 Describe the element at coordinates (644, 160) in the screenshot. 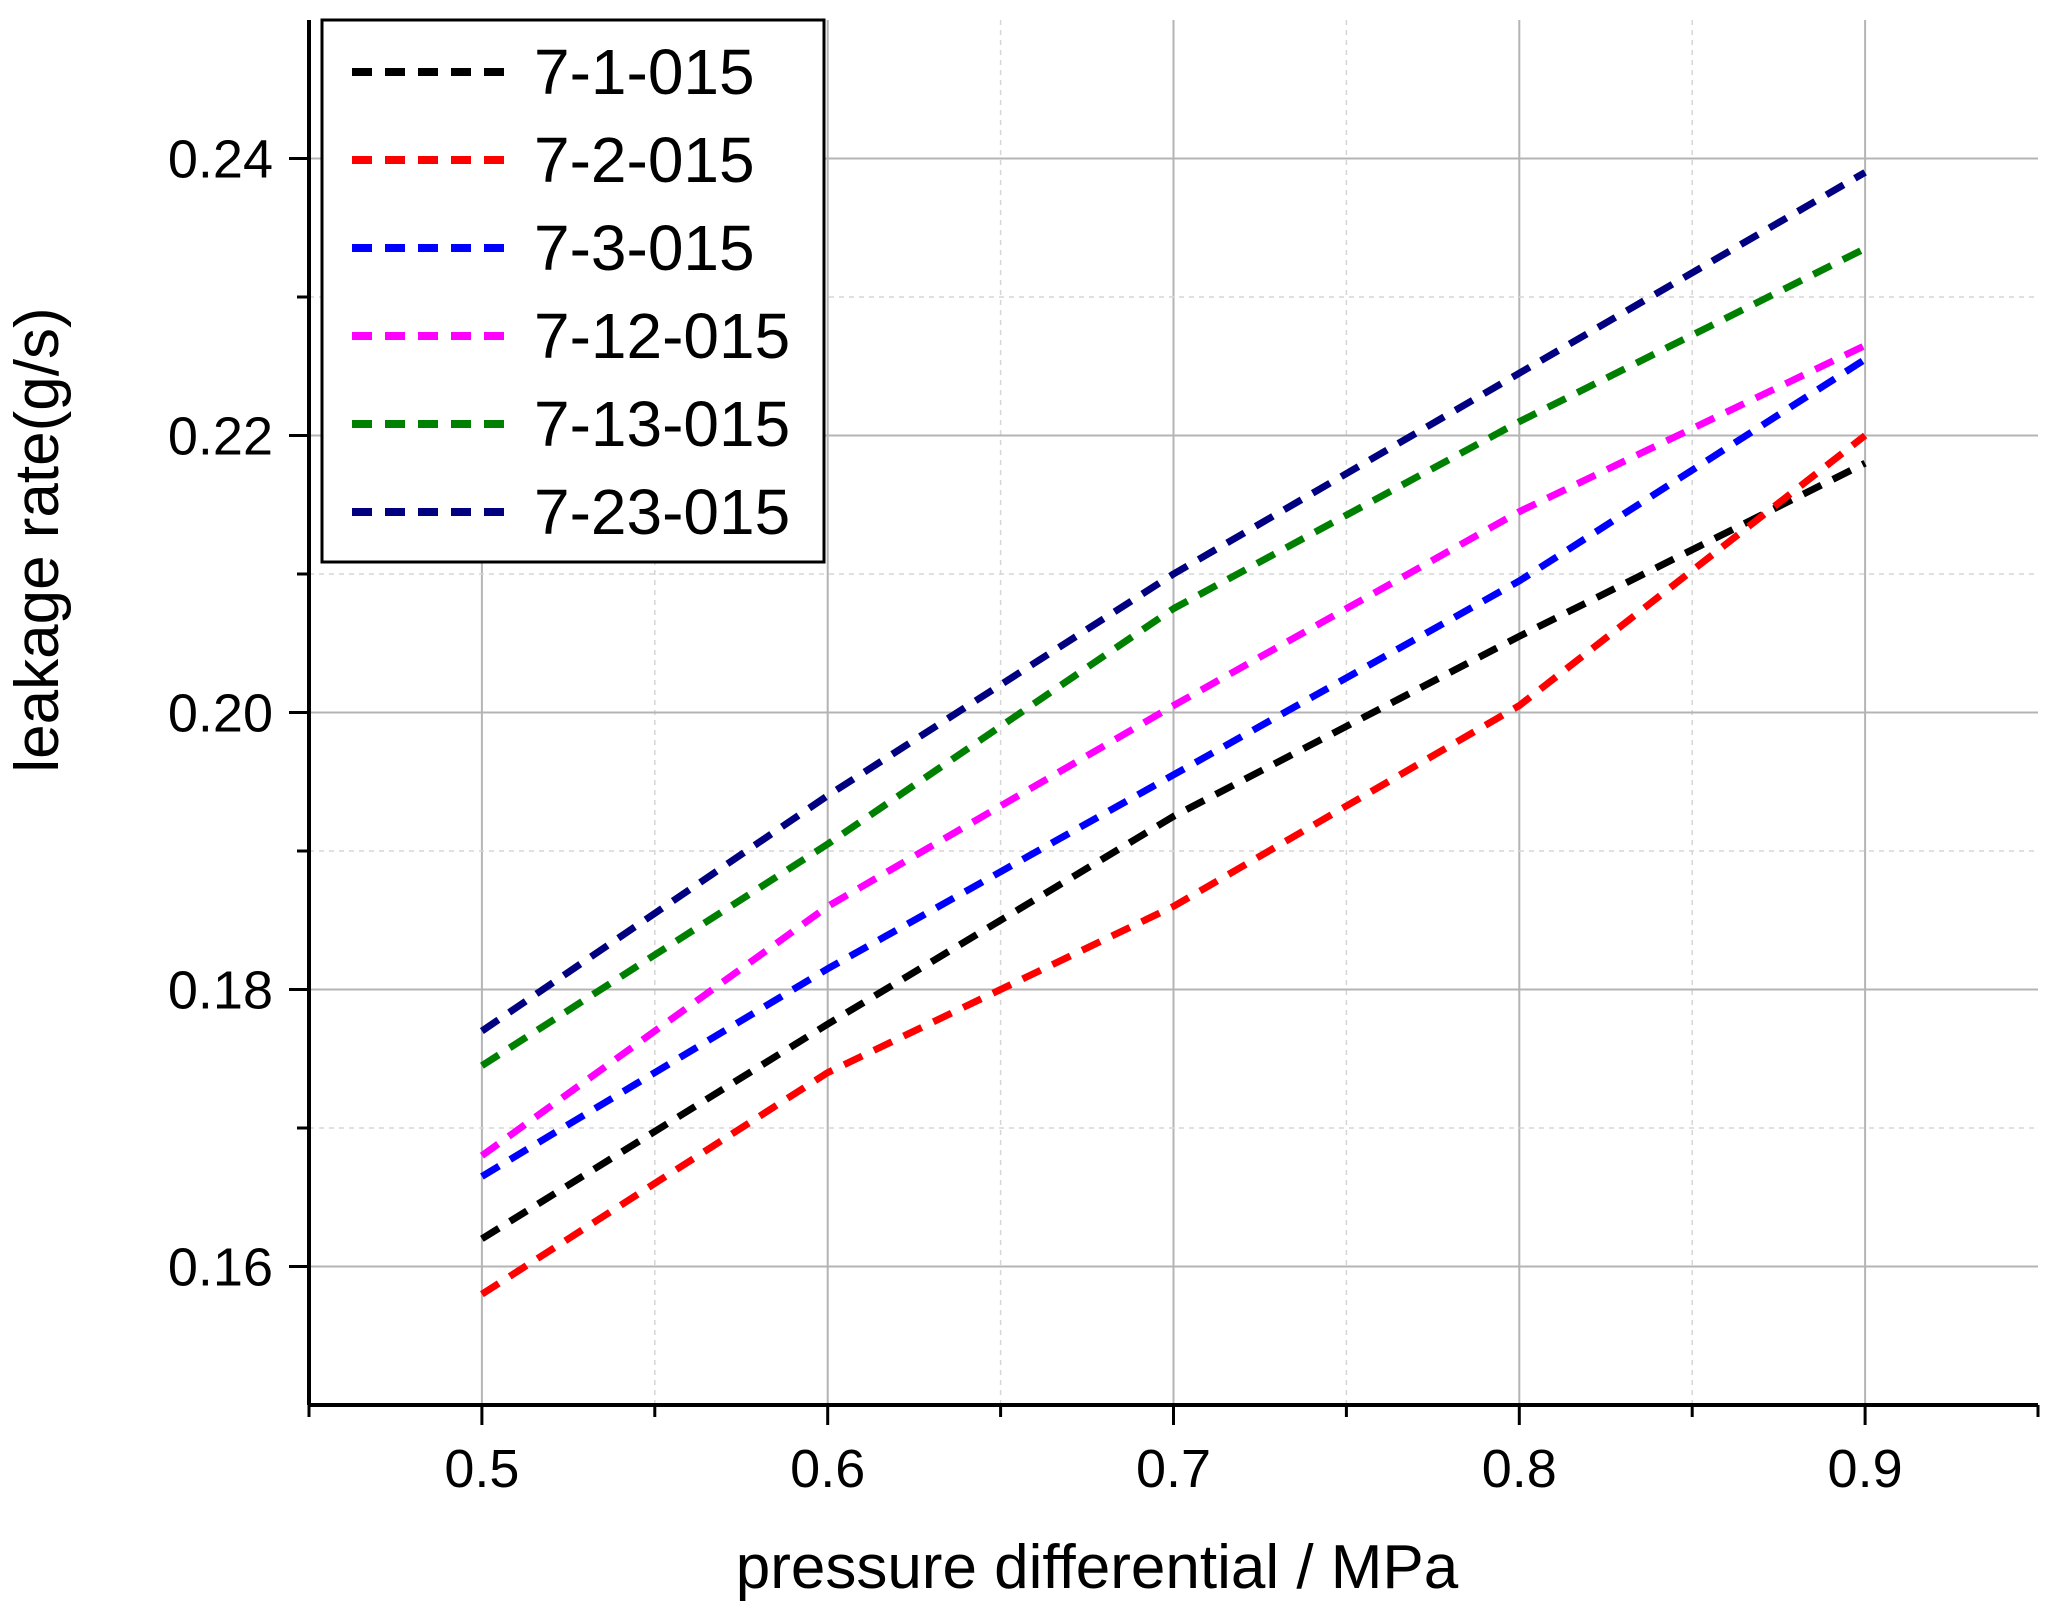

I see `legend-label-7-2-015: 7-2-015` at that location.